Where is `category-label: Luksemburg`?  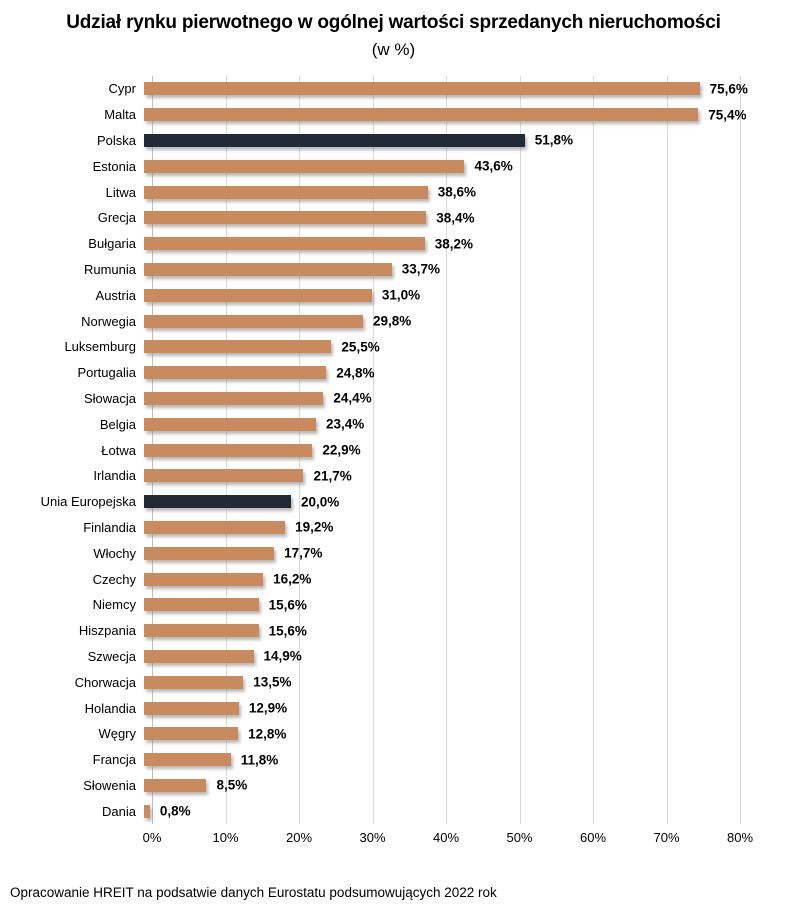 category-label: Luksemburg is located at coordinates (100, 347).